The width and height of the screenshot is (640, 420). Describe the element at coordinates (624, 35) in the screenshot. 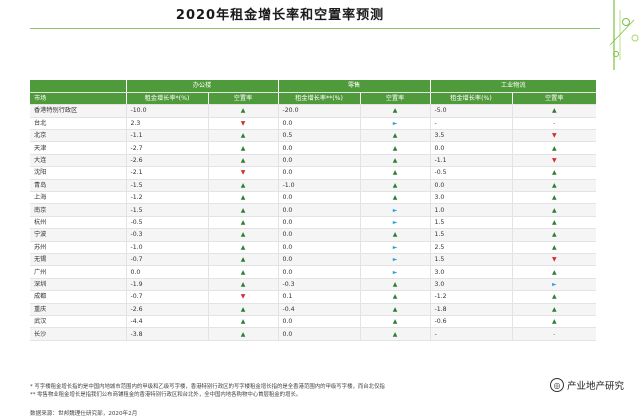

I see `decorative-lines-icon` at that location.